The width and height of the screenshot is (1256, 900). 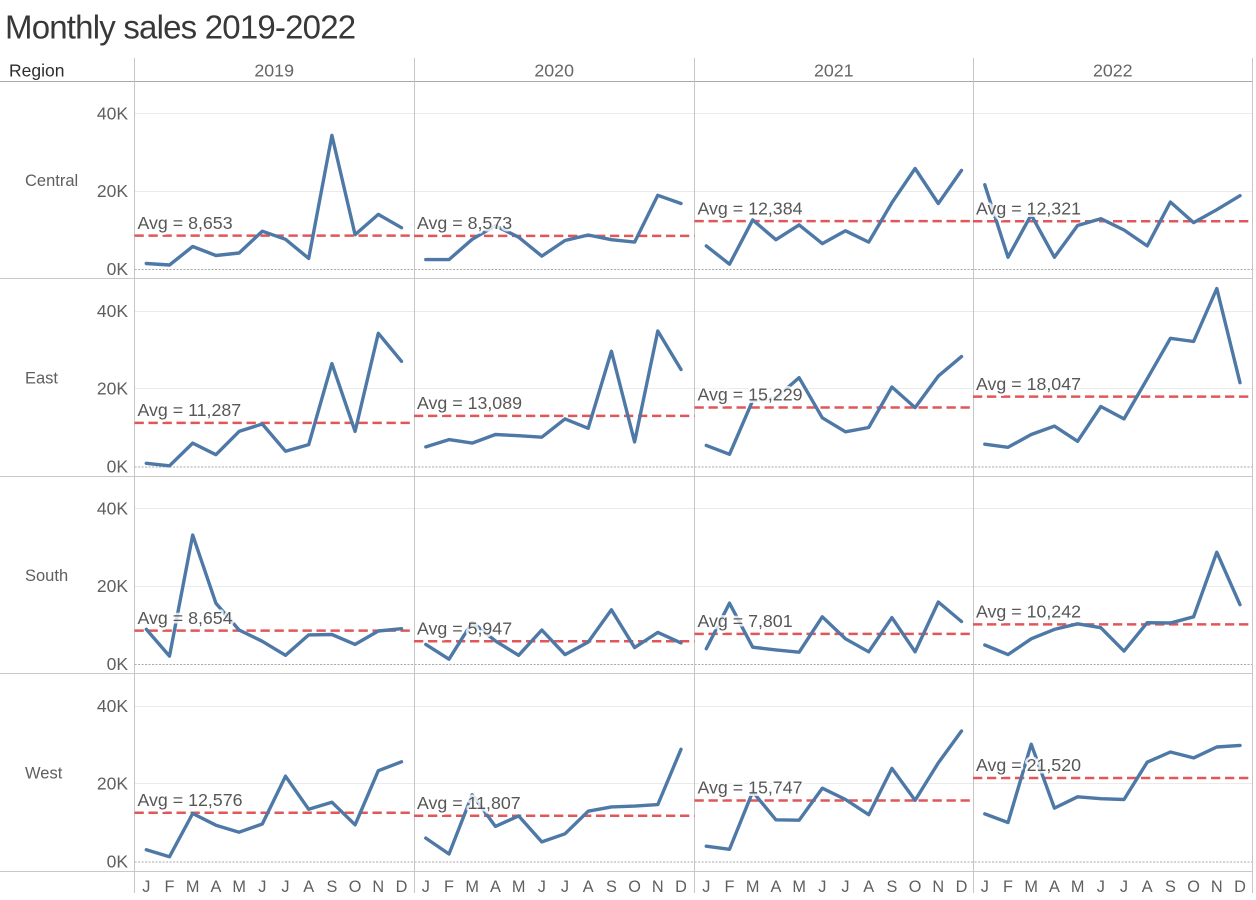 What do you see at coordinates (1113, 71) in the screenshot?
I see `svg-text: 2022` at bounding box center [1113, 71].